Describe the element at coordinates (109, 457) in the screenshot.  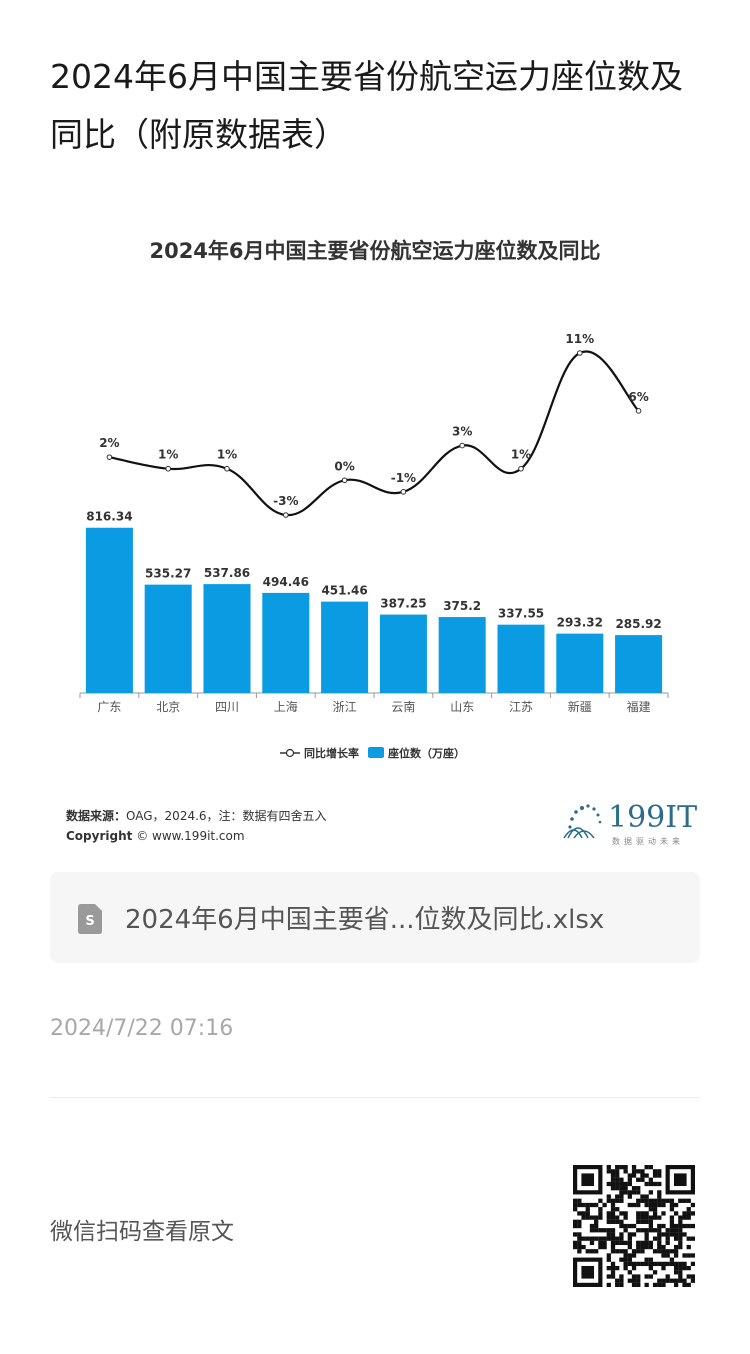
I see `line-point` at that location.